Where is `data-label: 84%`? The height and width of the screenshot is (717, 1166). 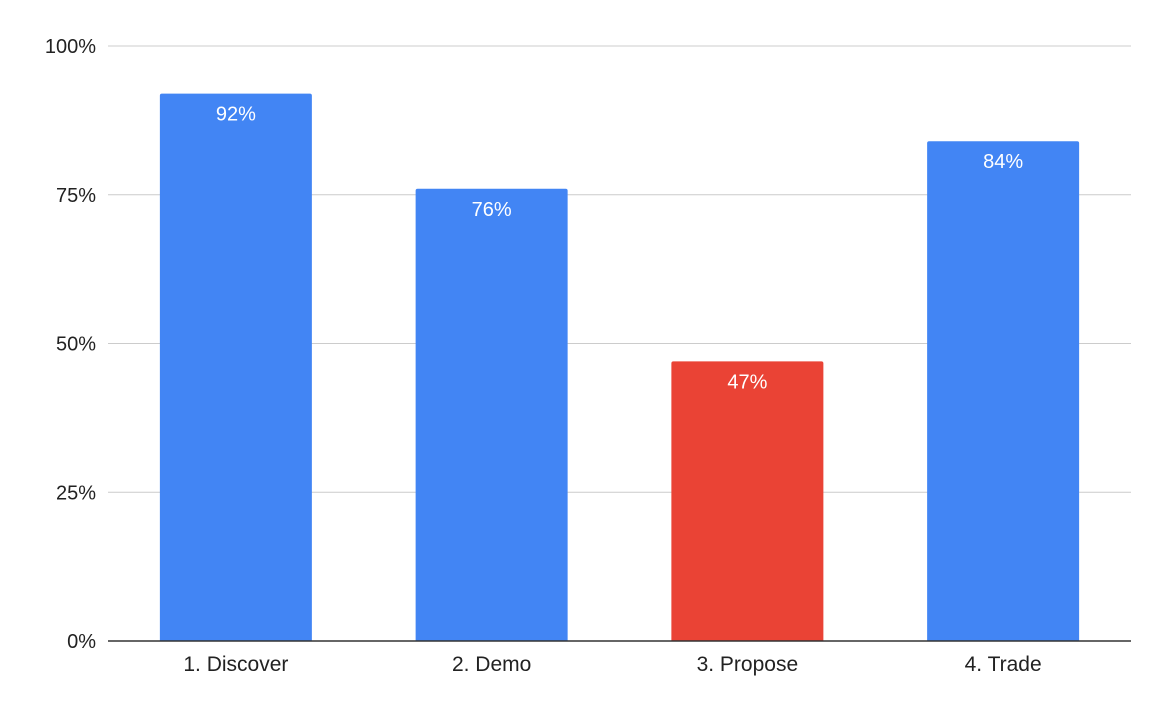
data-label: 84% is located at coordinates (1003, 162).